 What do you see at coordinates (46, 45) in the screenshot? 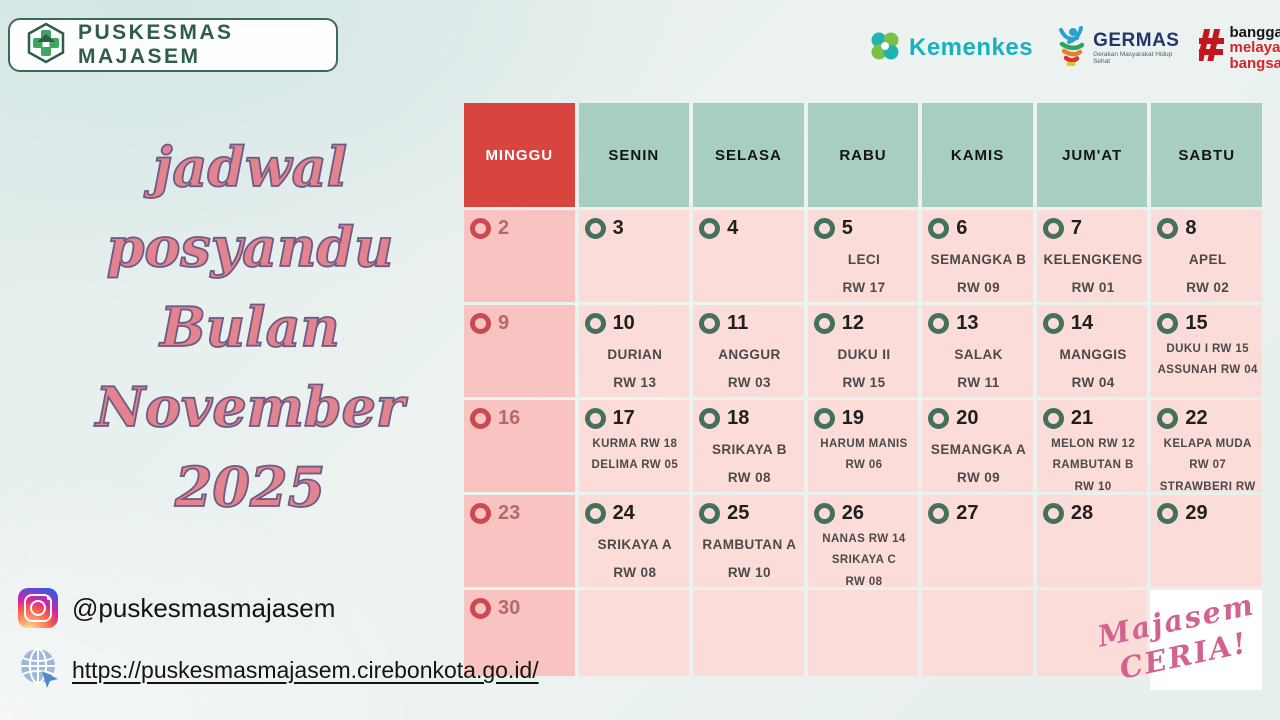
I see `puskesmas-logo-icon` at bounding box center [46, 45].